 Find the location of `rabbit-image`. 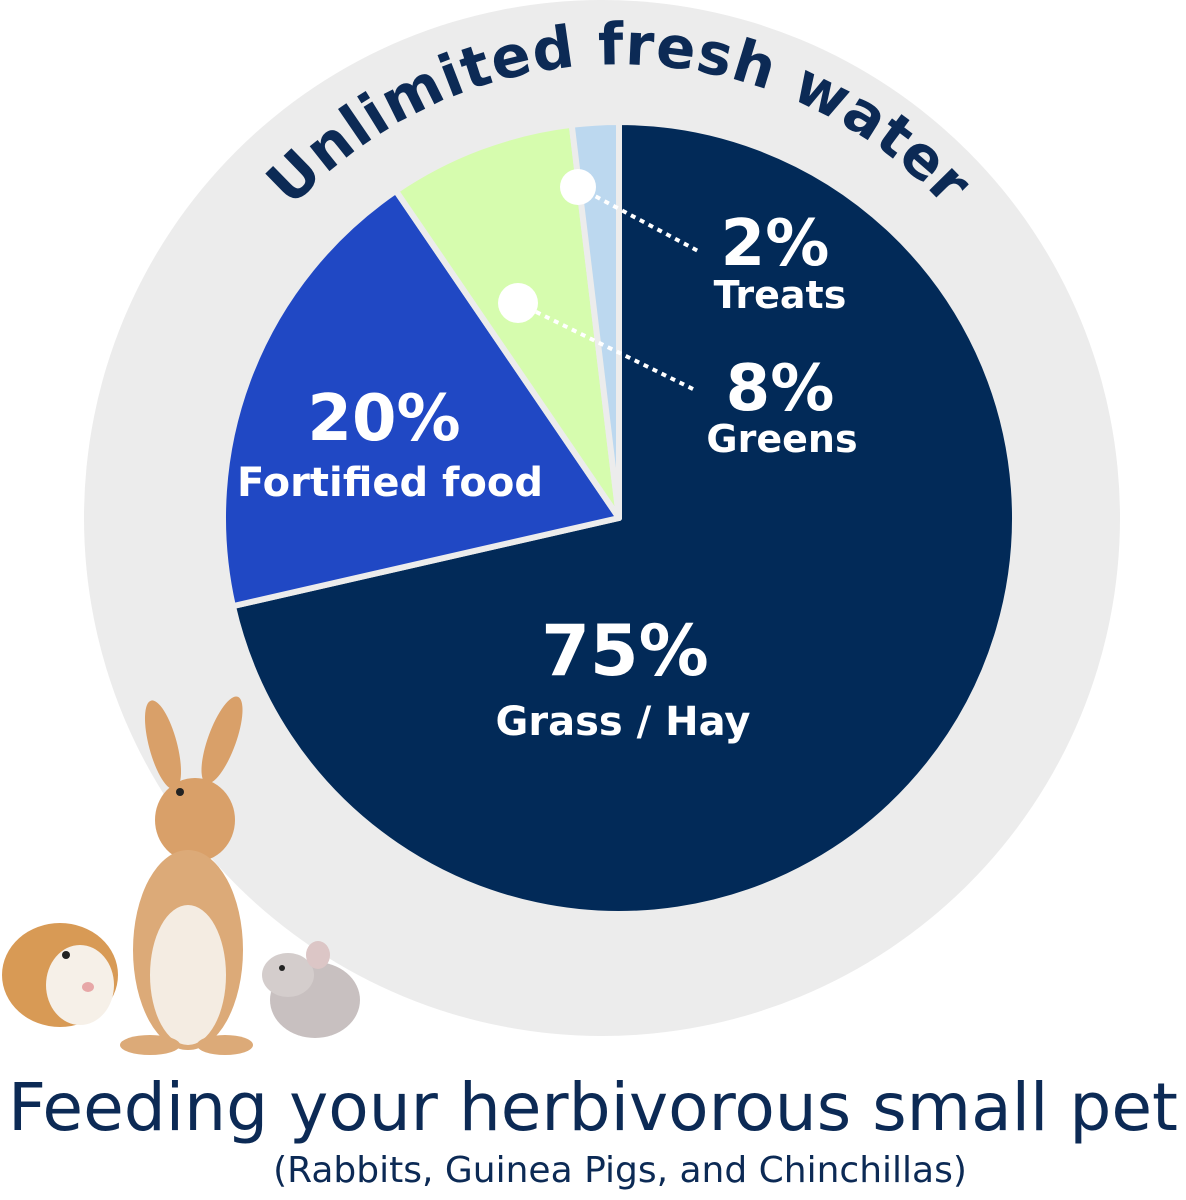

rabbit-image is located at coordinates (186, 875).